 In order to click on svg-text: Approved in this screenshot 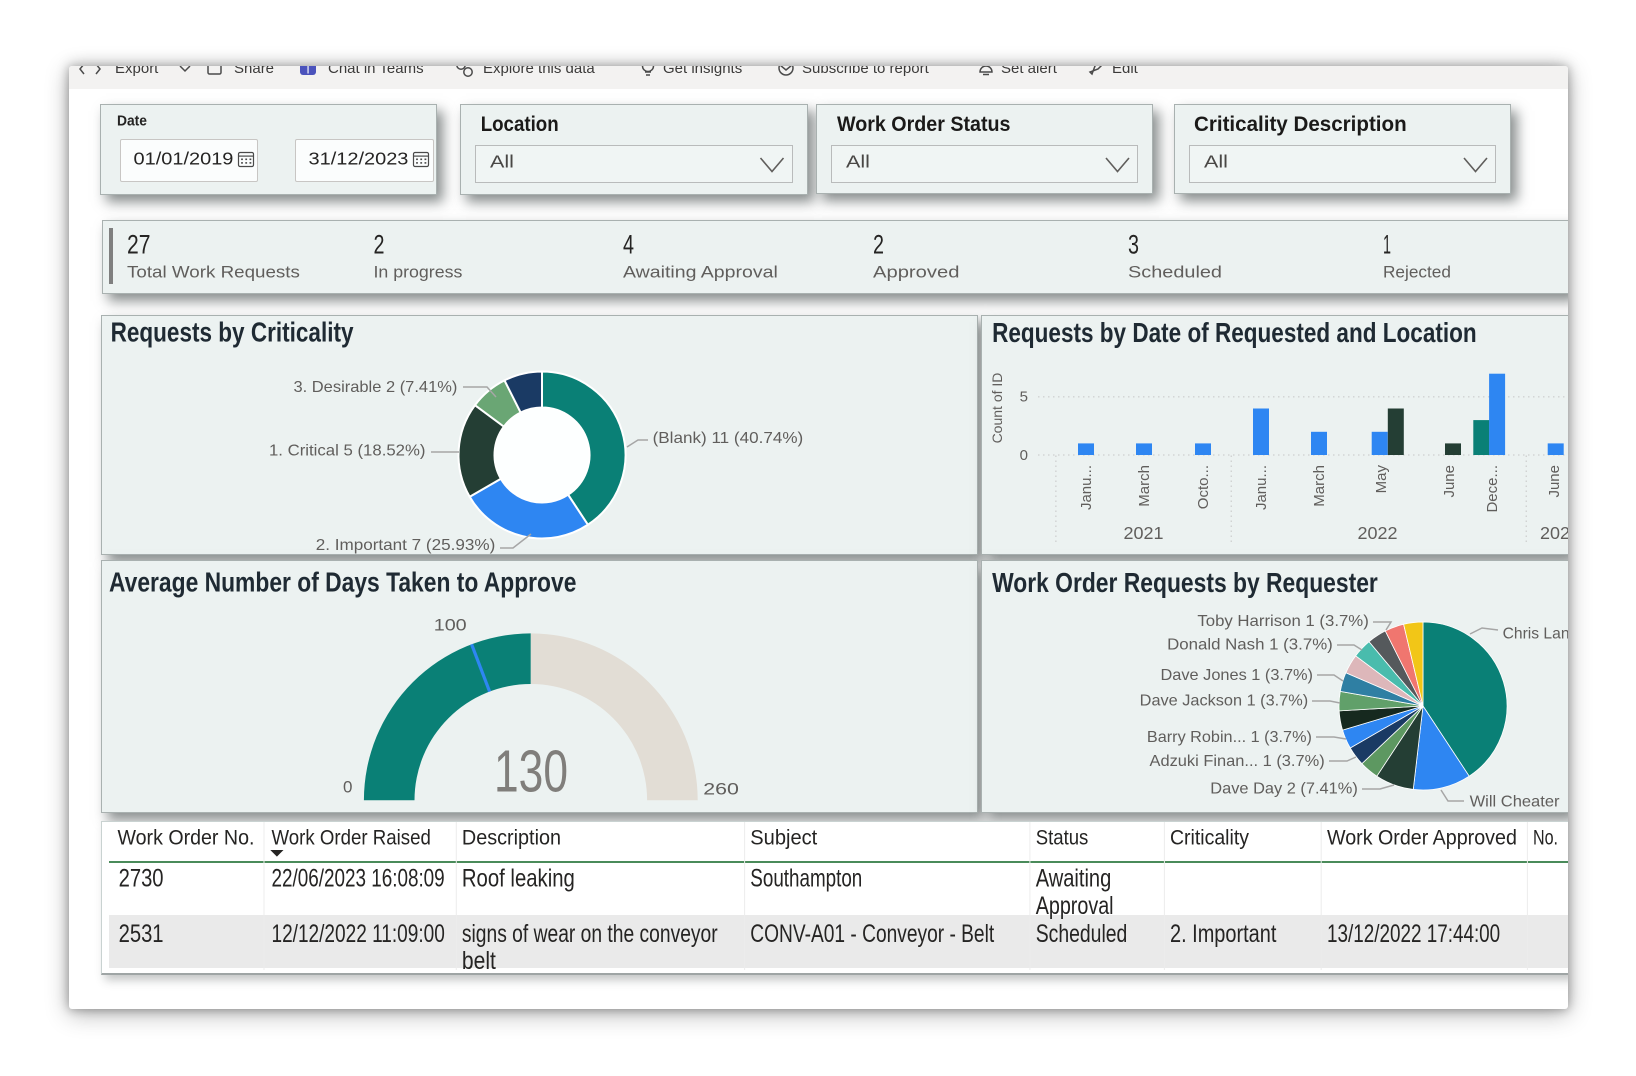, I will do `click(916, 271)`.